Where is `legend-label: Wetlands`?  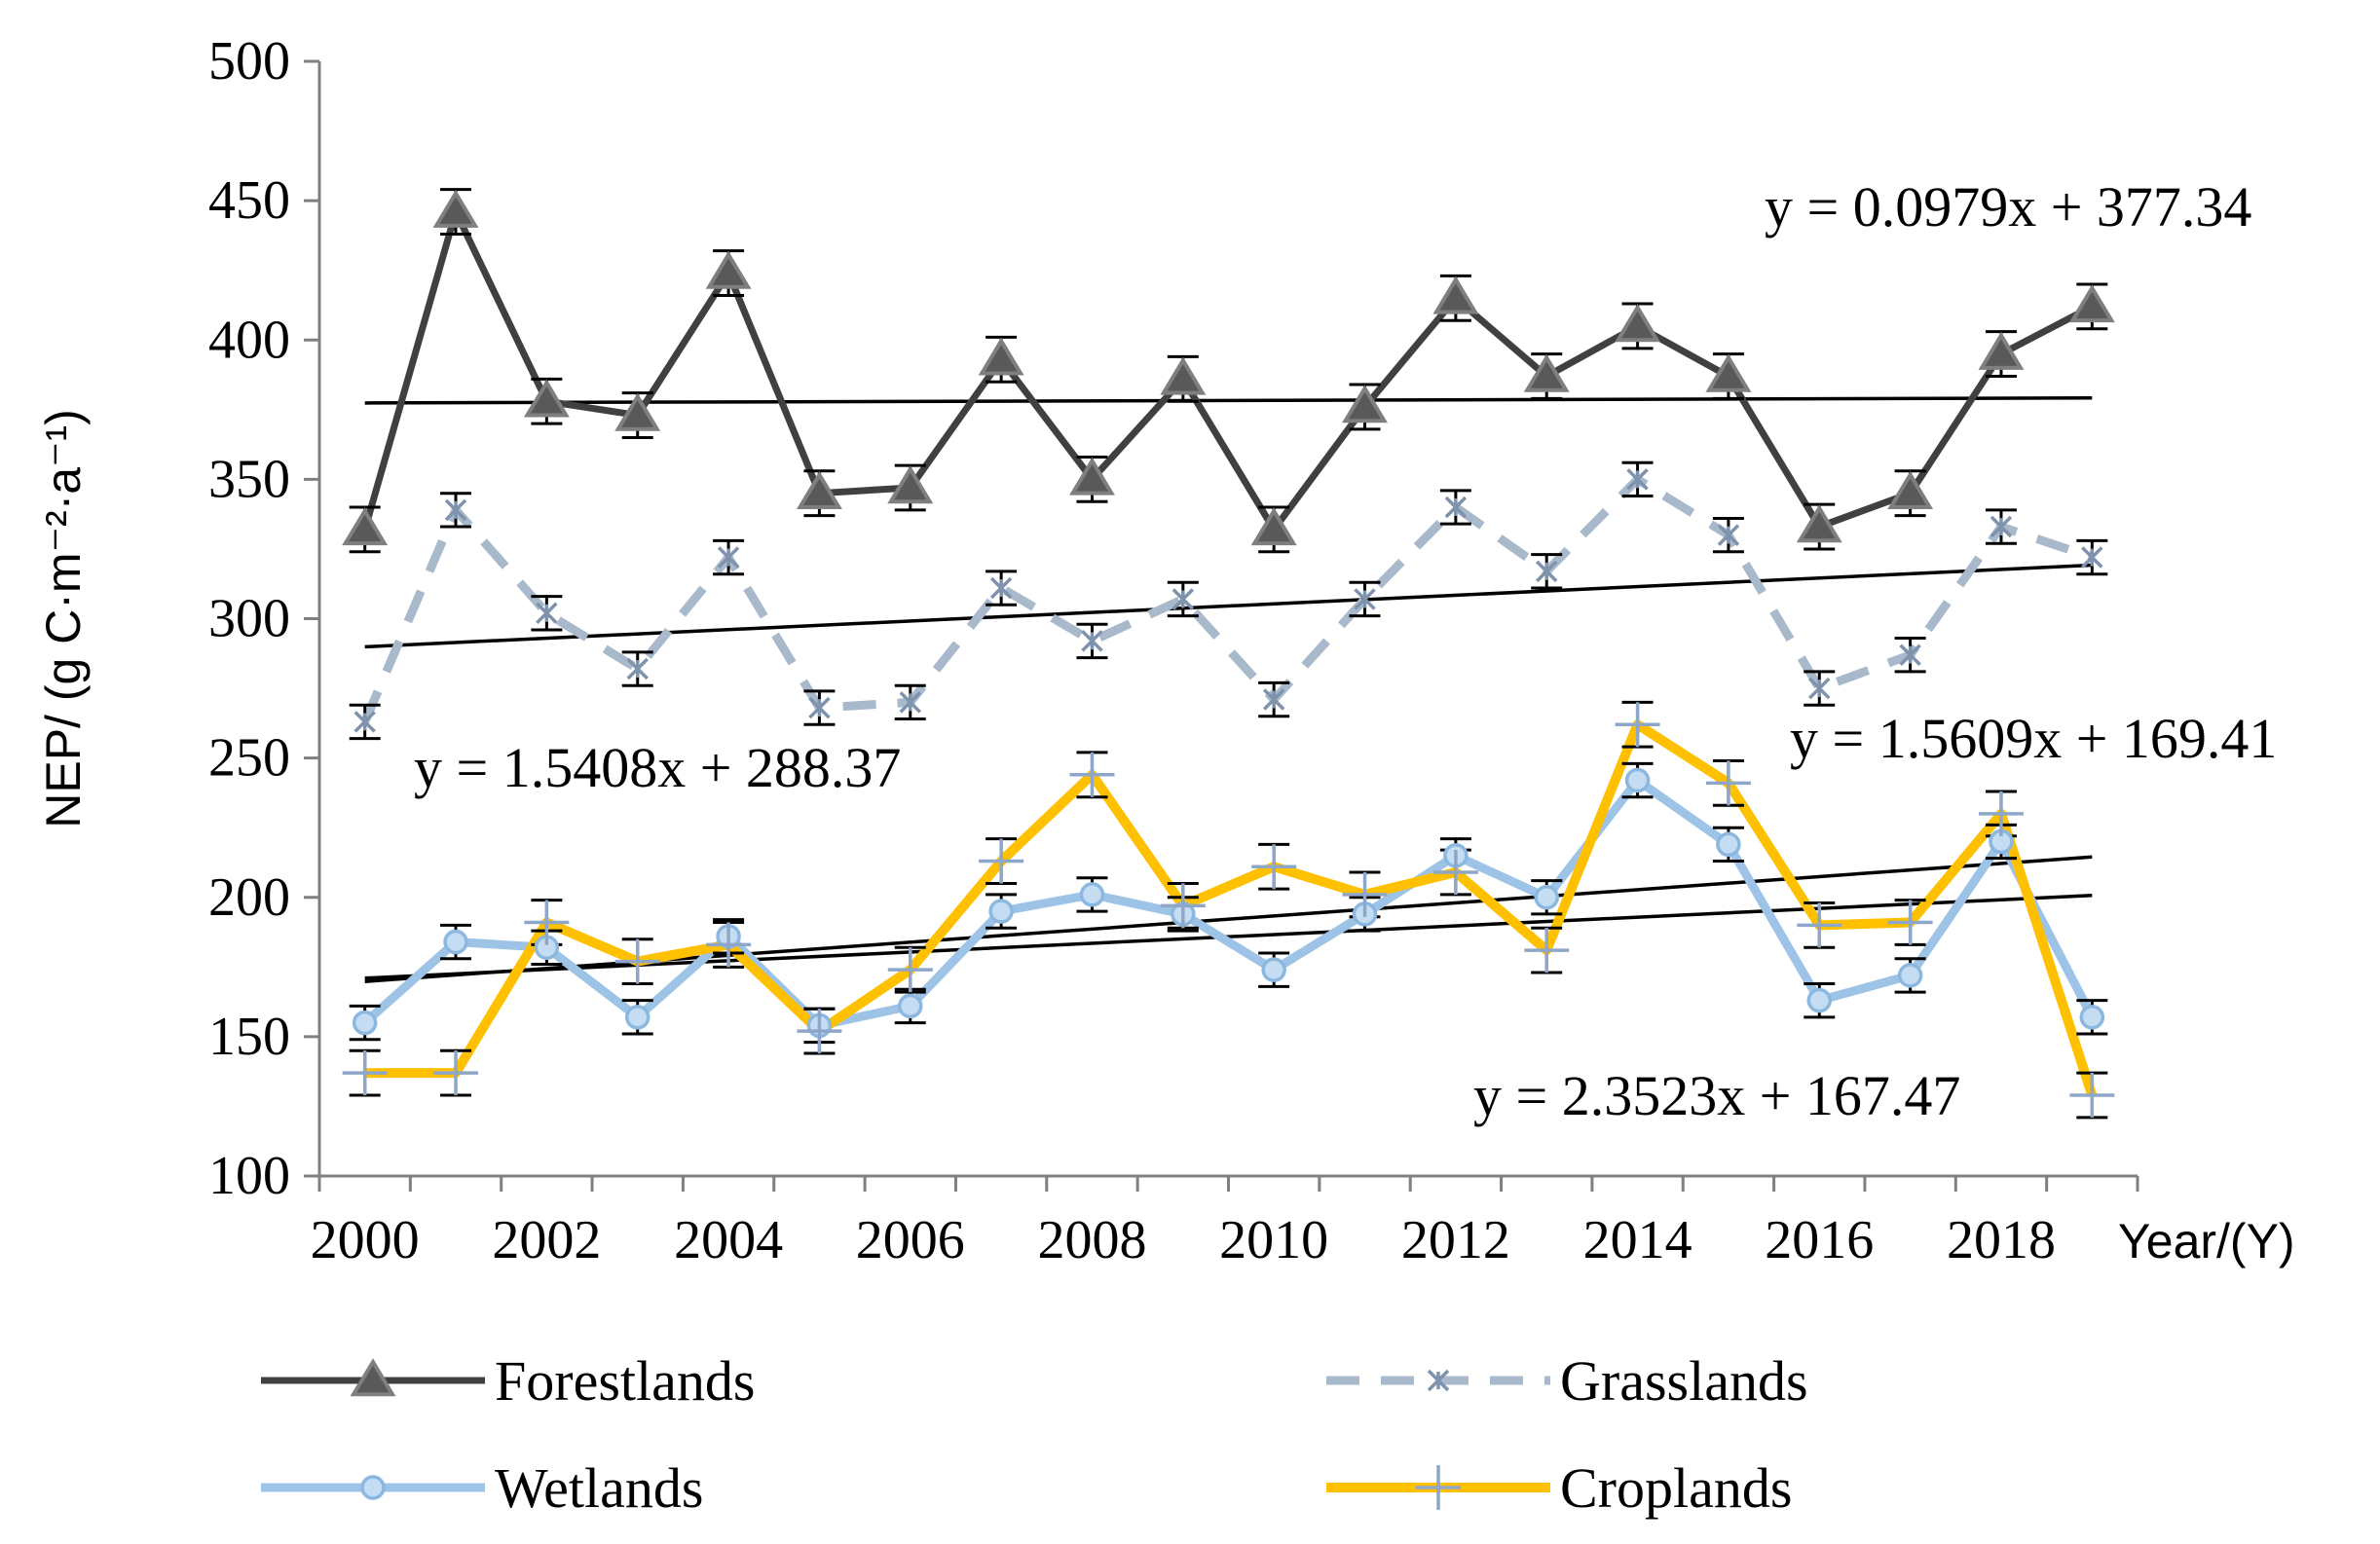
legend-label: Wetlands is located at coordinates (599, 1488).